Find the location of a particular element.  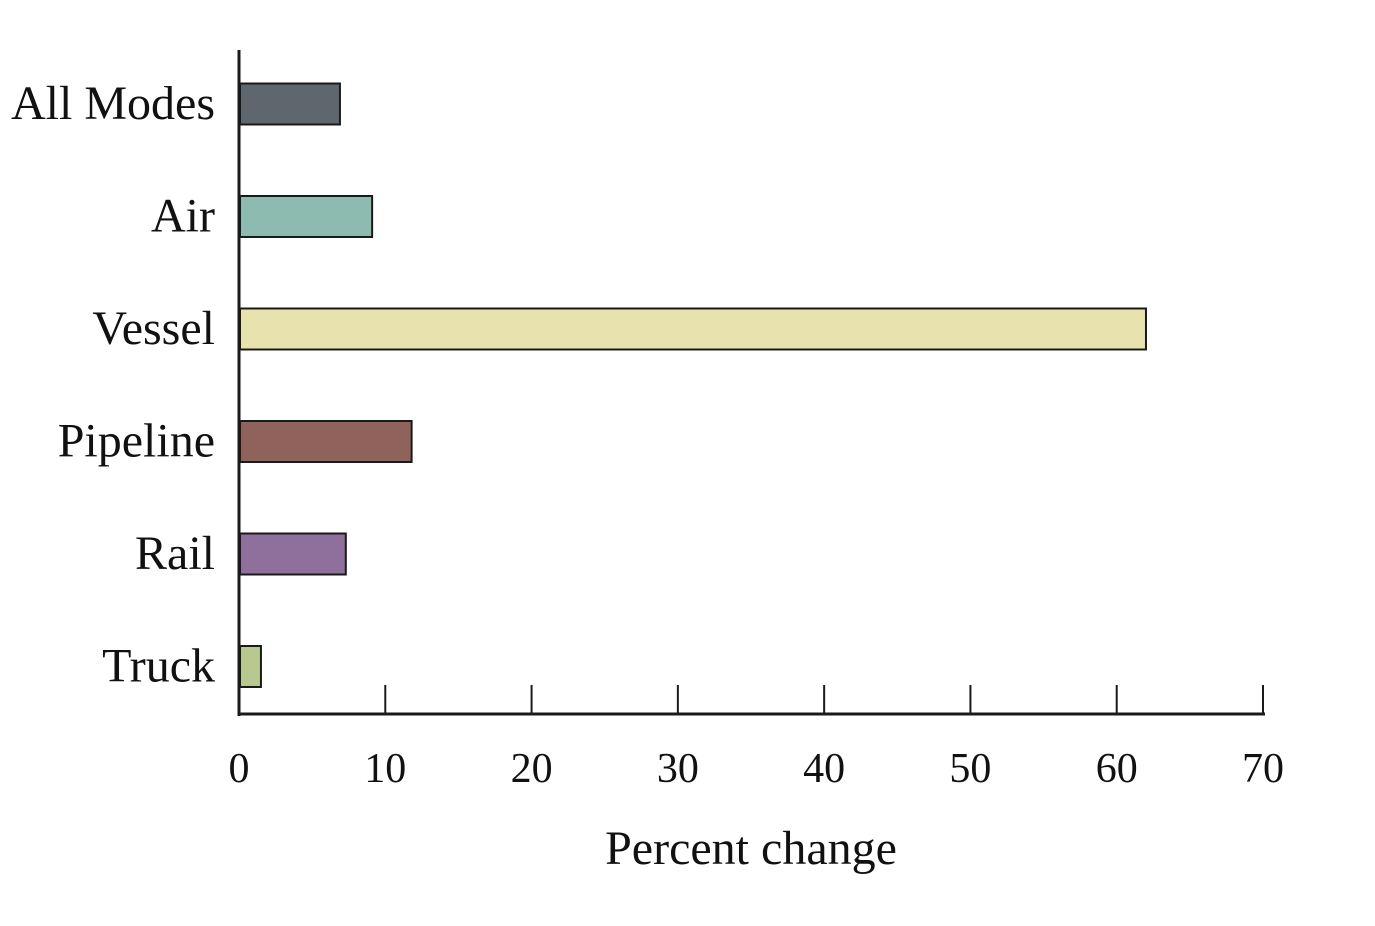

bar-air is located at coordinates (306, 216).